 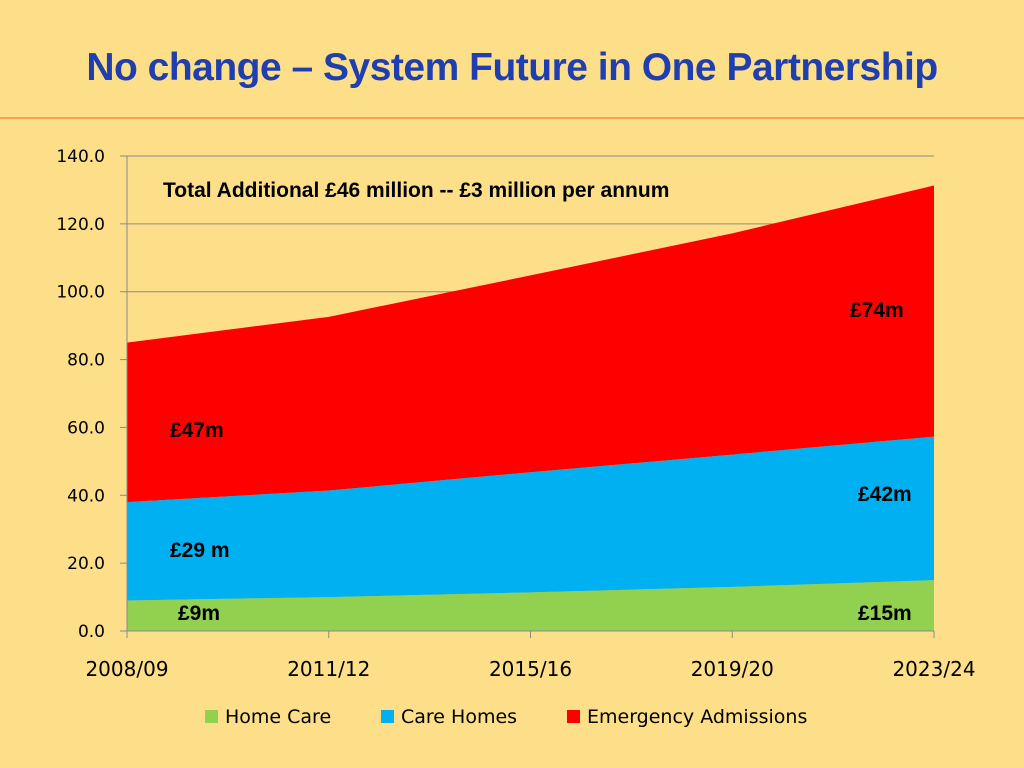 I want to click on x-tick-labels: 2008/09 2011/12 2015/16 2019/20 2023/24, so click(x=530, y=669).